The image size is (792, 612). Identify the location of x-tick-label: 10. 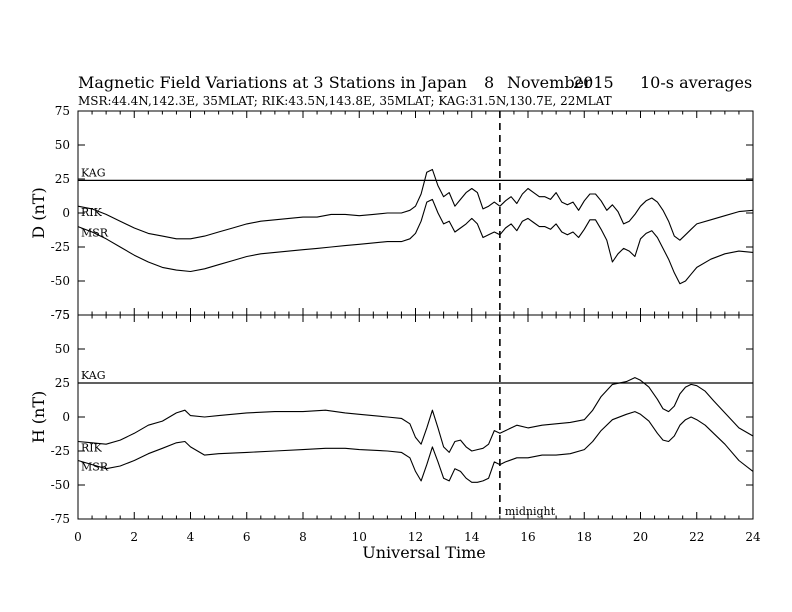
(359, 537).